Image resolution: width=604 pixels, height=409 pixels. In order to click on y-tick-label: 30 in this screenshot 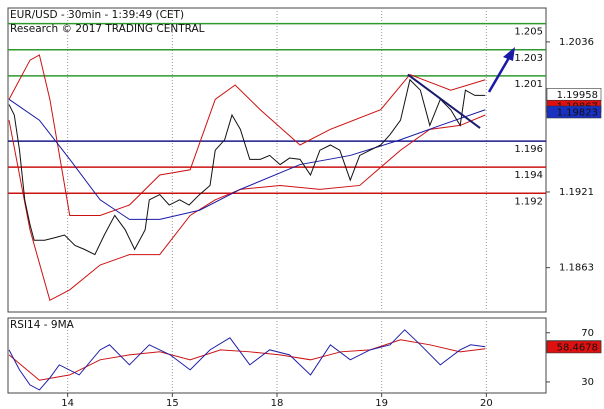, I will do `click(587, 382)`.